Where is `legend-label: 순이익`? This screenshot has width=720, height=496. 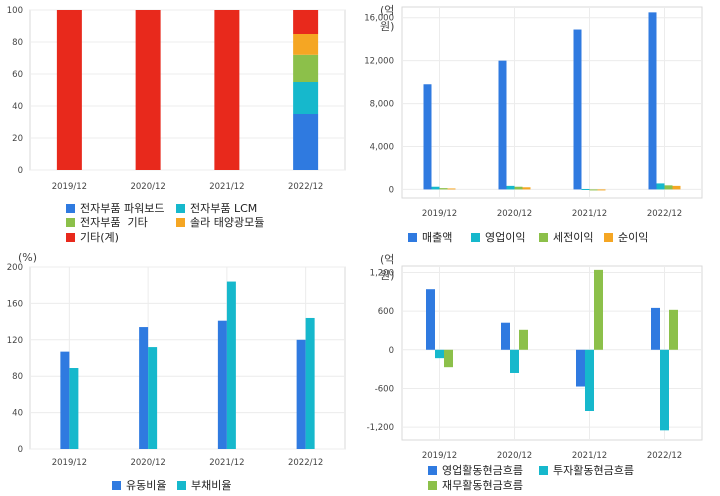 legend-label: 순이익 is located at coordinates (633, 237).